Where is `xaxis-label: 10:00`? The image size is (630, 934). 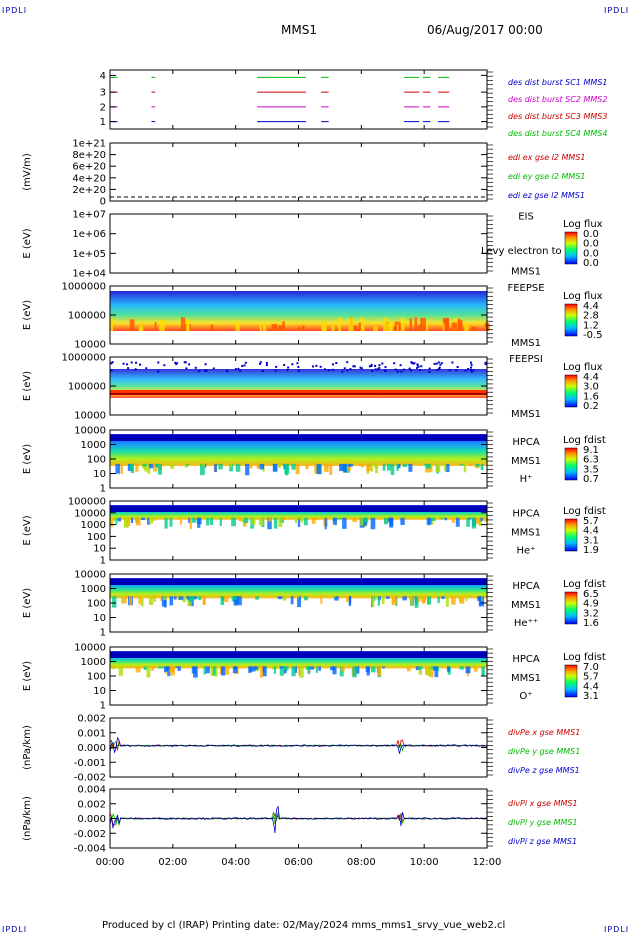 xaxis-label: 10:00 is located at coordinates (424, 862).